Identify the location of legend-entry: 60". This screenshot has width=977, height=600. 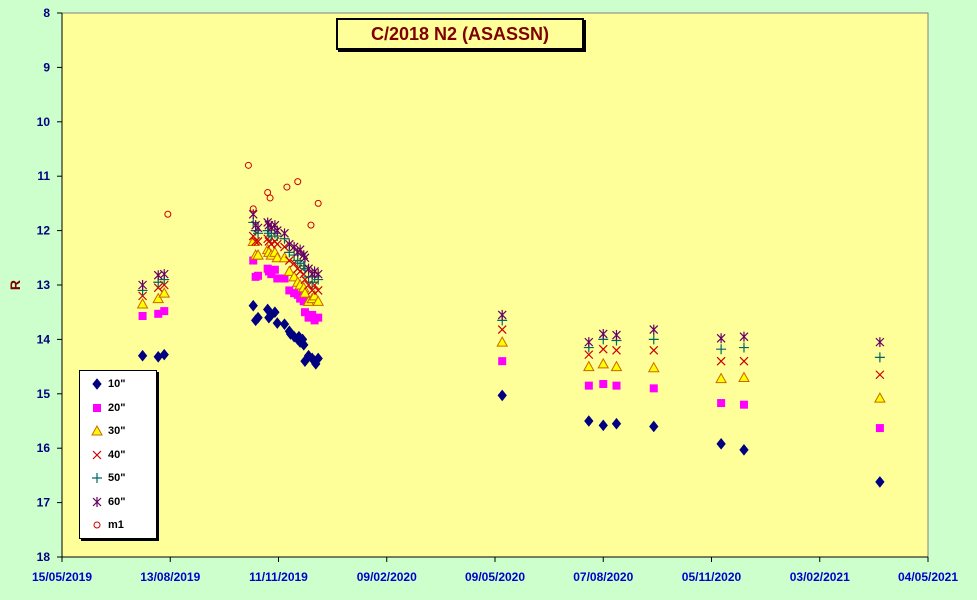
(106, 502).